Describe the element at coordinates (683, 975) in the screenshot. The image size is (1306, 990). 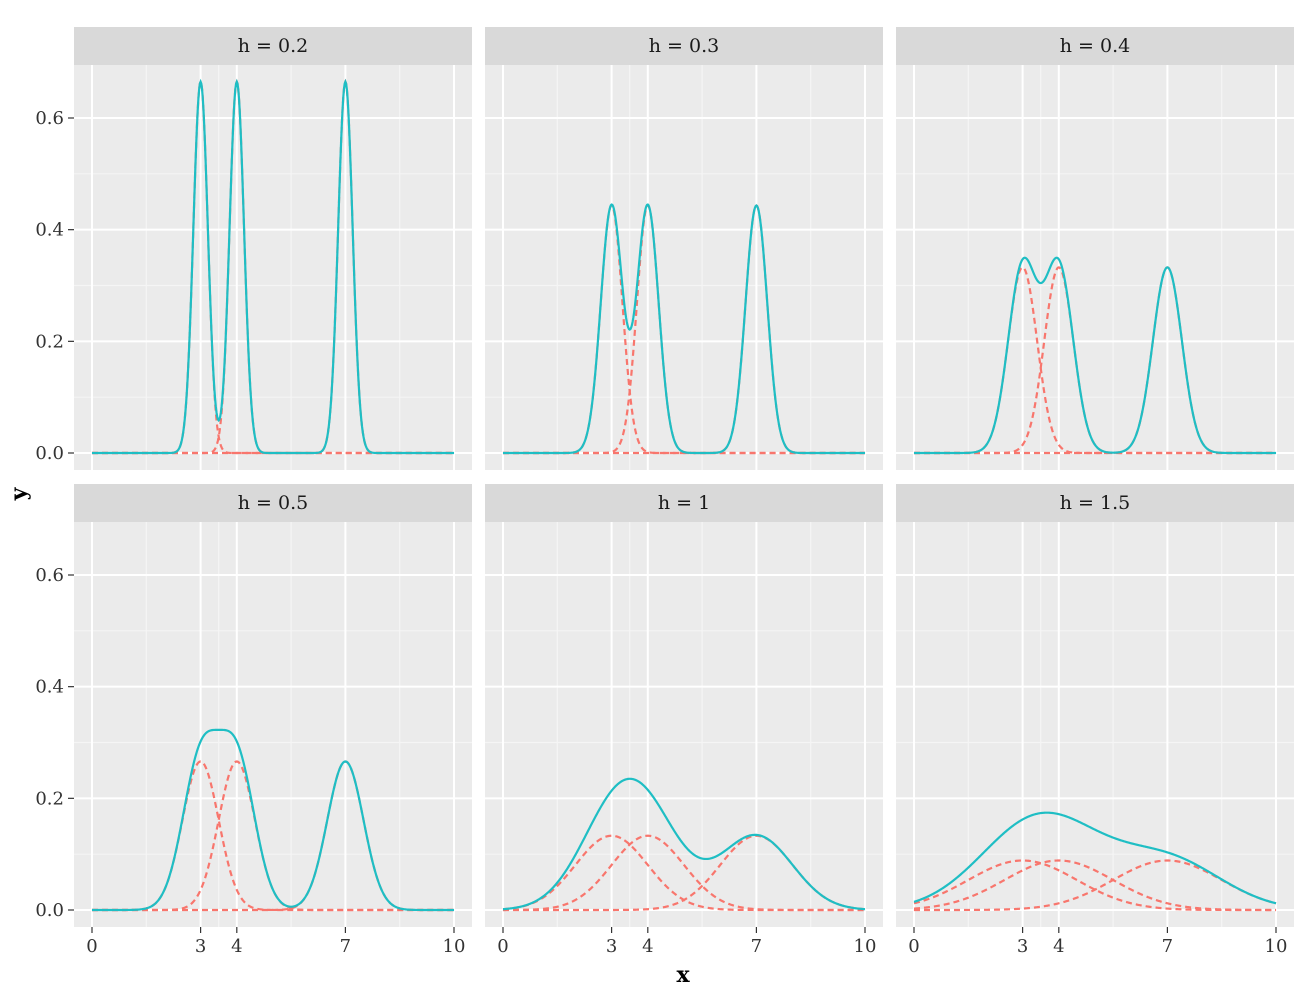
I see `x-axis-title: x` at that location.